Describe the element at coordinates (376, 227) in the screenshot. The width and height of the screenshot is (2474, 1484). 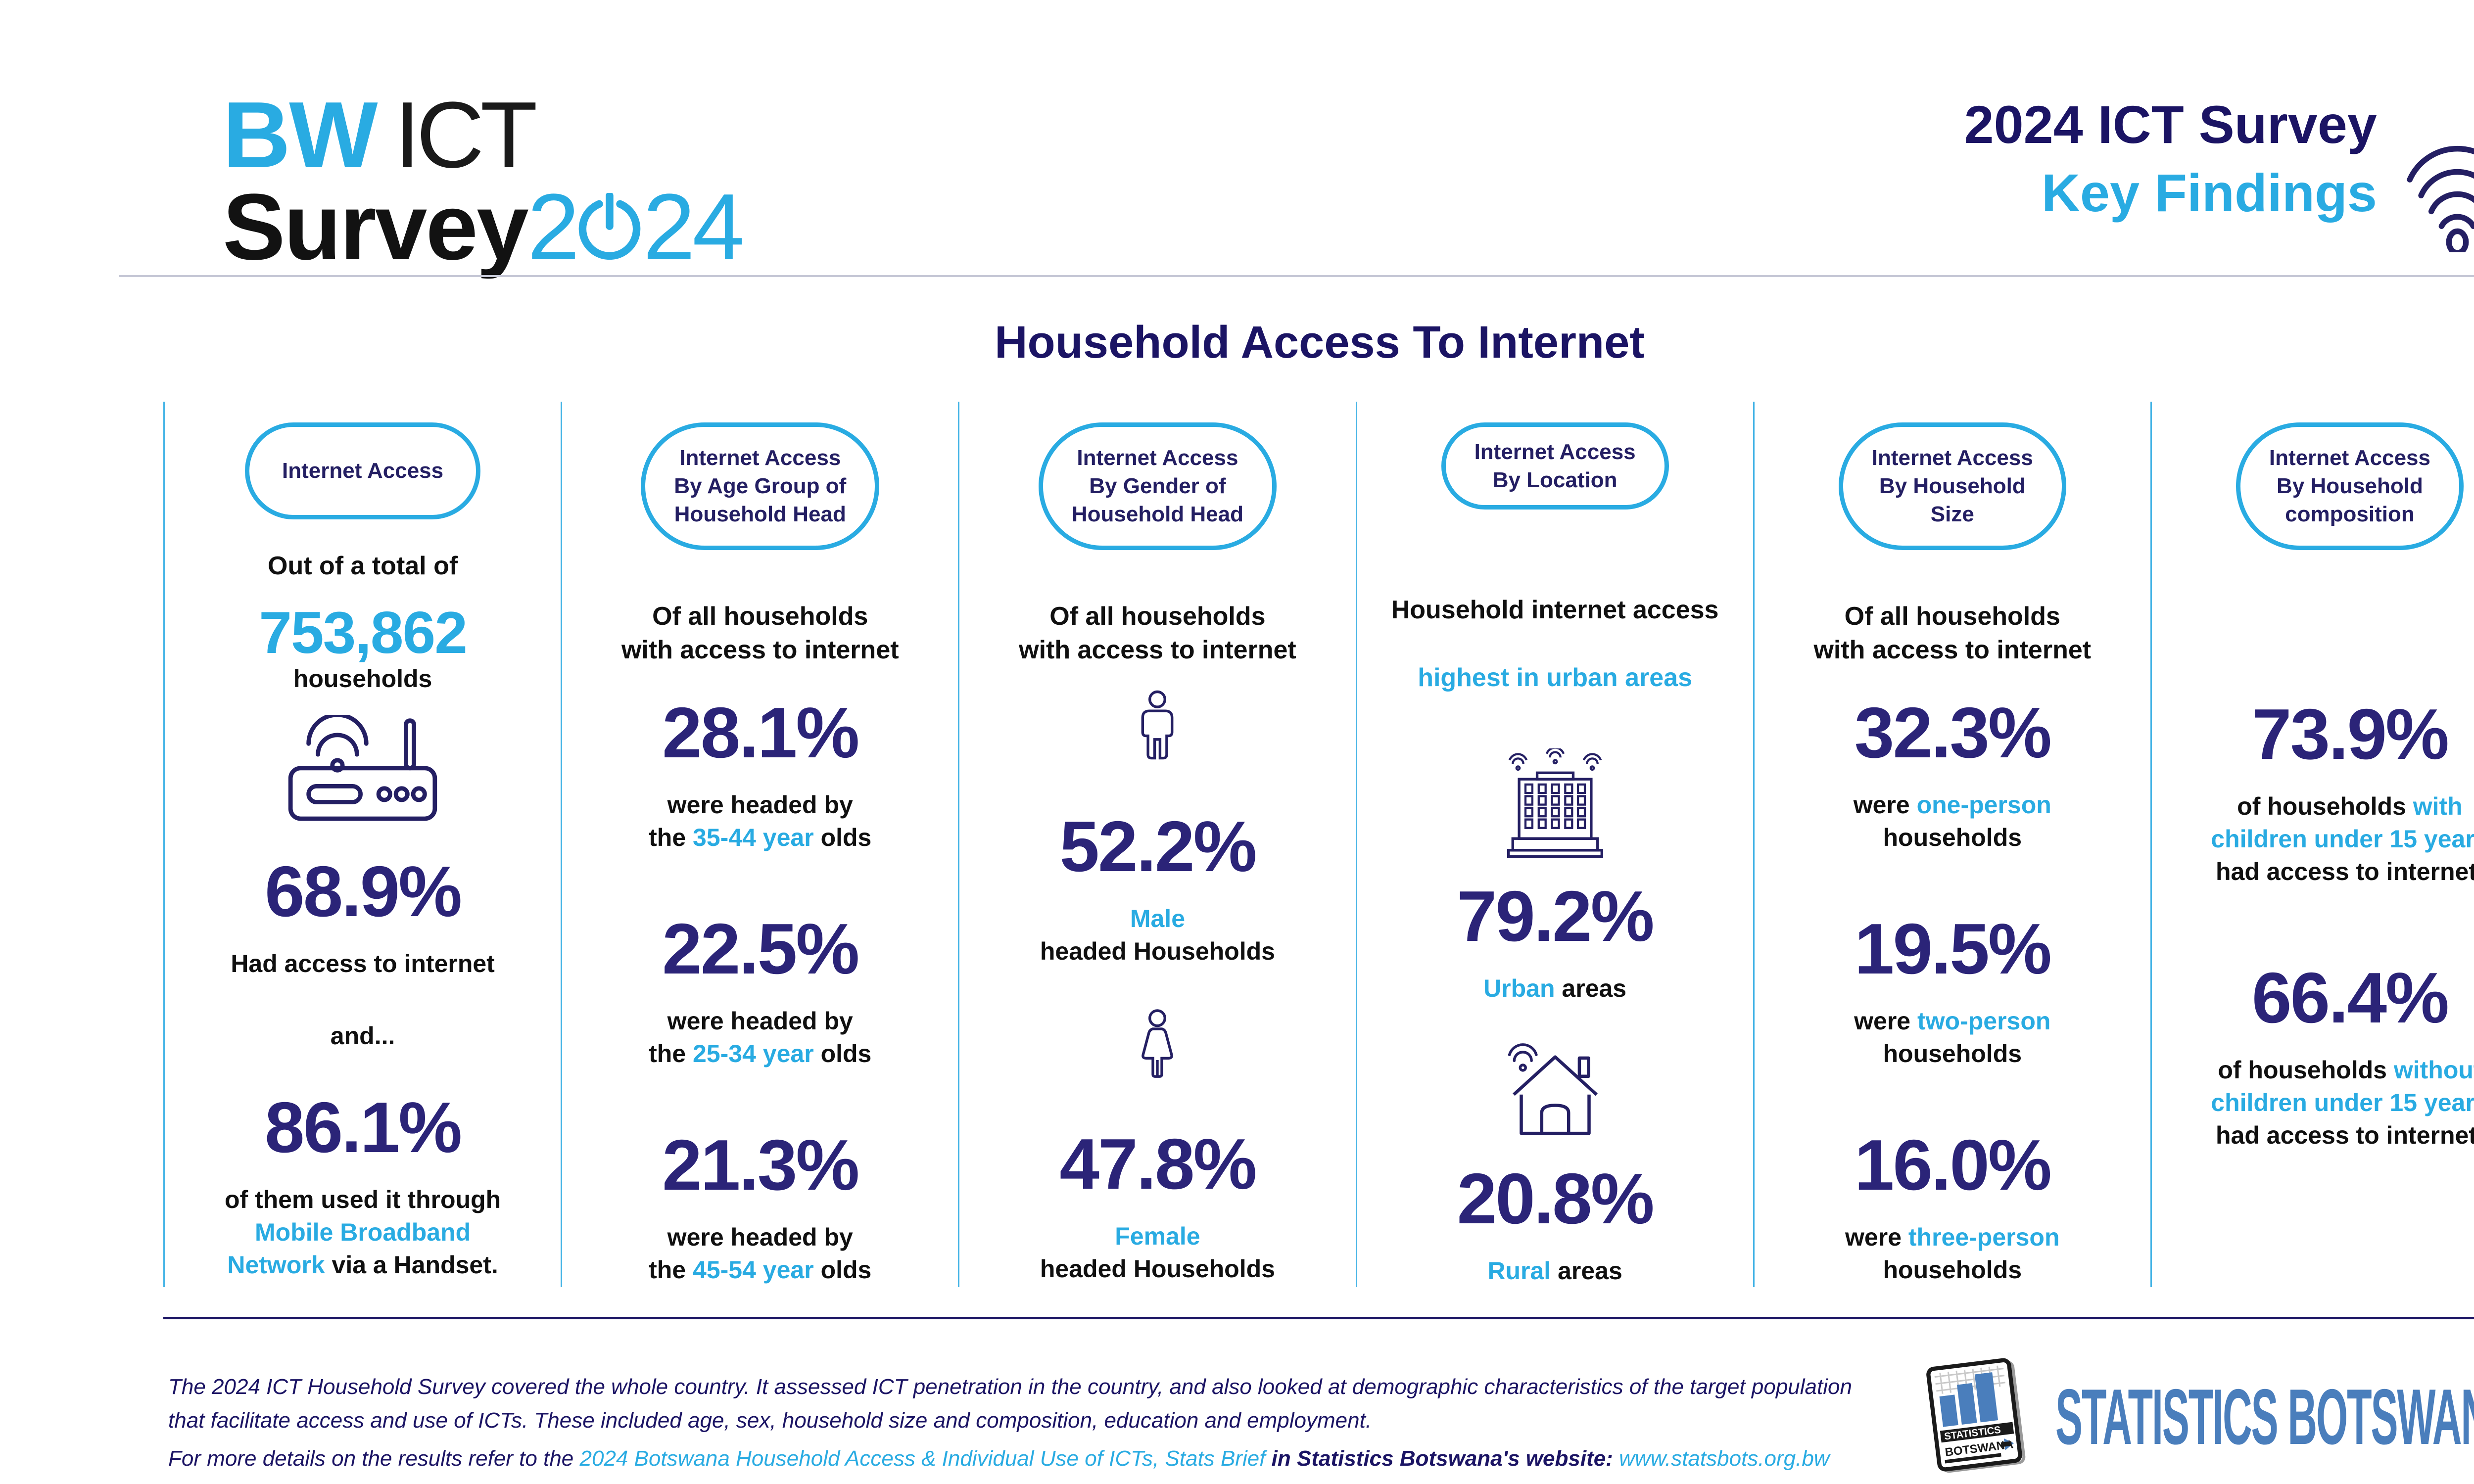
I see `logo-survey: Survey` at that location.